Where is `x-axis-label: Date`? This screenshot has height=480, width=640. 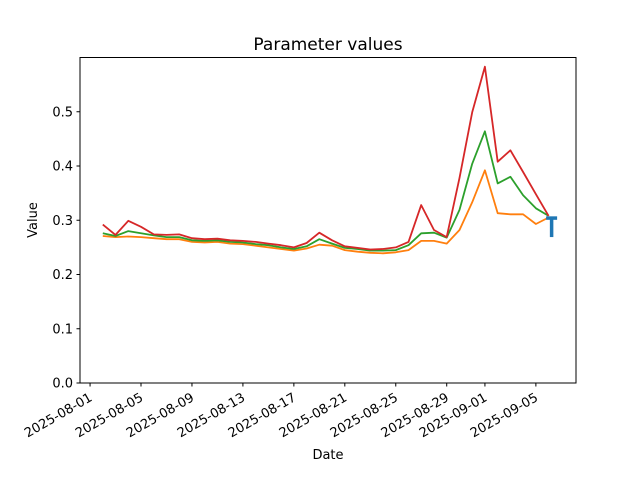
x-axis-label: Date is located at coordinates (327, 455).